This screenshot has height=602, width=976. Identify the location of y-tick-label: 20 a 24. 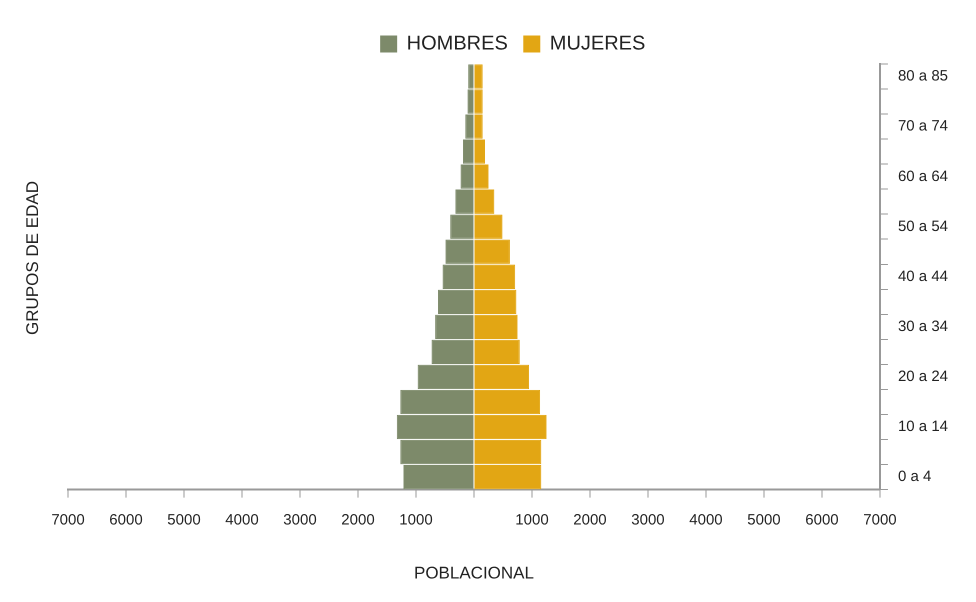
(923, 377).